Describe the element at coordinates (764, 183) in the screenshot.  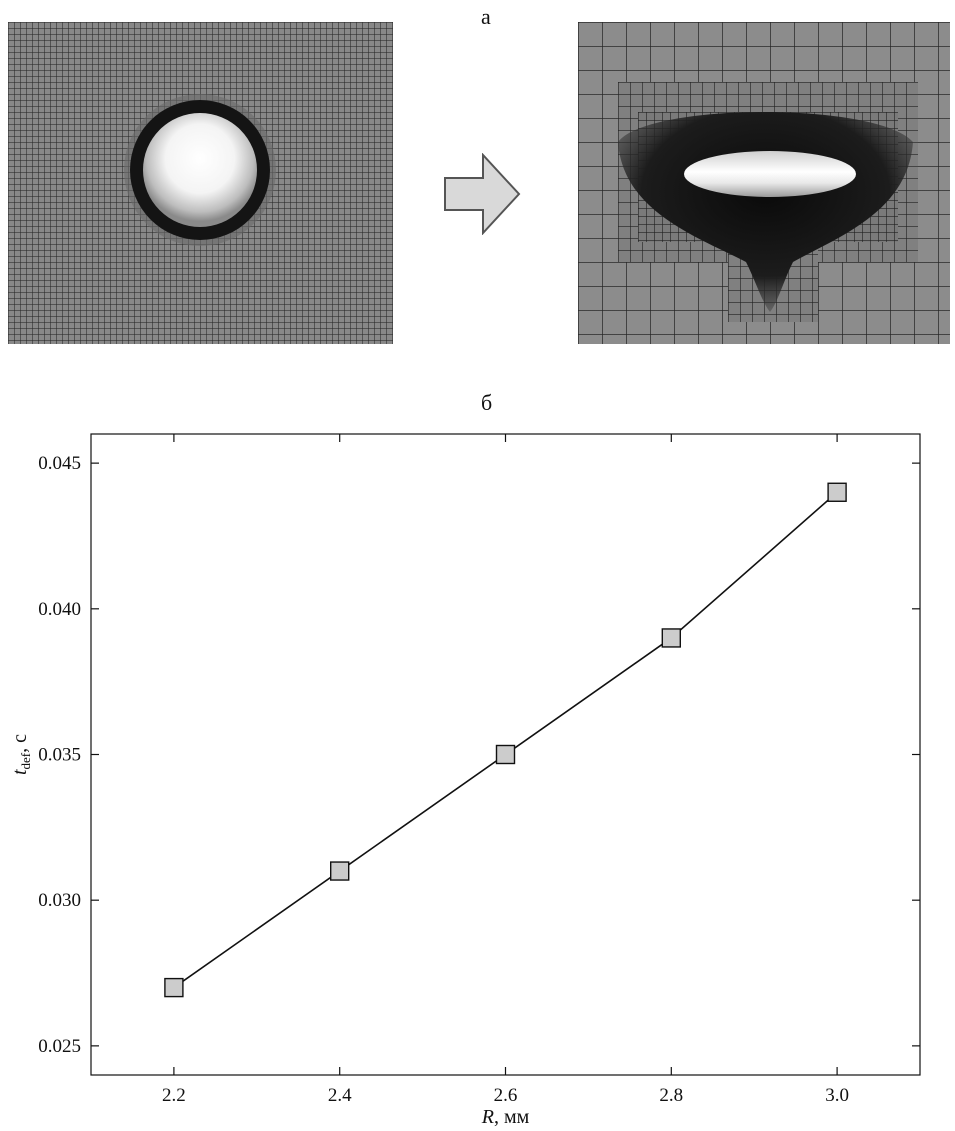
I see `simulation-deformed-image` at that location.